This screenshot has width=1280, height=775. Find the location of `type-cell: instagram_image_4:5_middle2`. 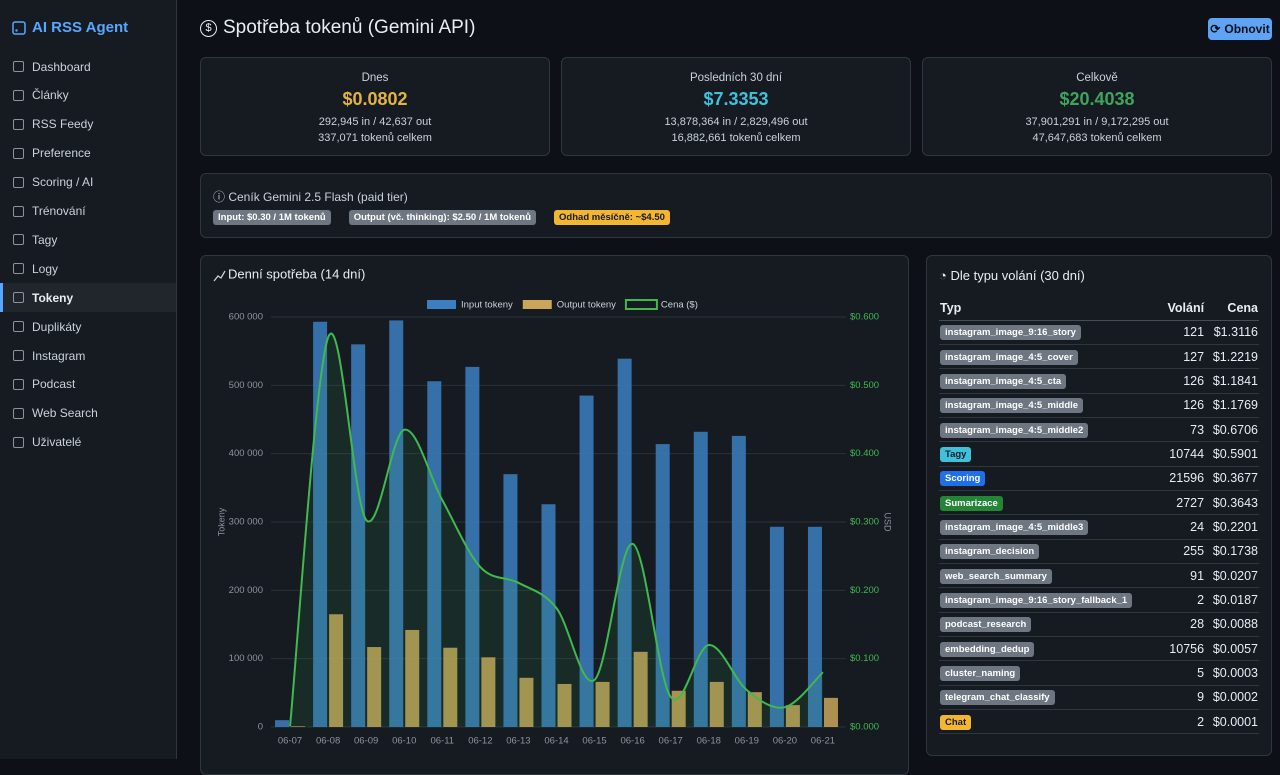

type-cell: instagram_image_4:5_middle2 is located at coordinates (1050, 430).